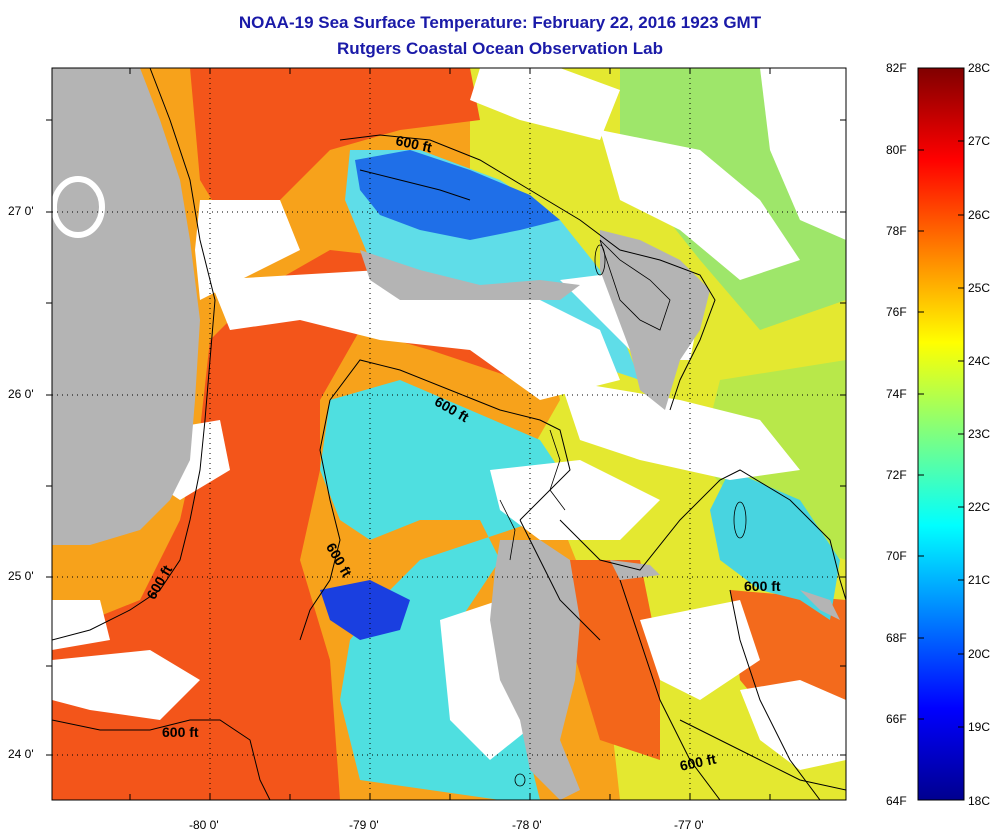  Describe the element at coordinates (635, 570) in the screenshot. I see `eleuthera-island` at that location.